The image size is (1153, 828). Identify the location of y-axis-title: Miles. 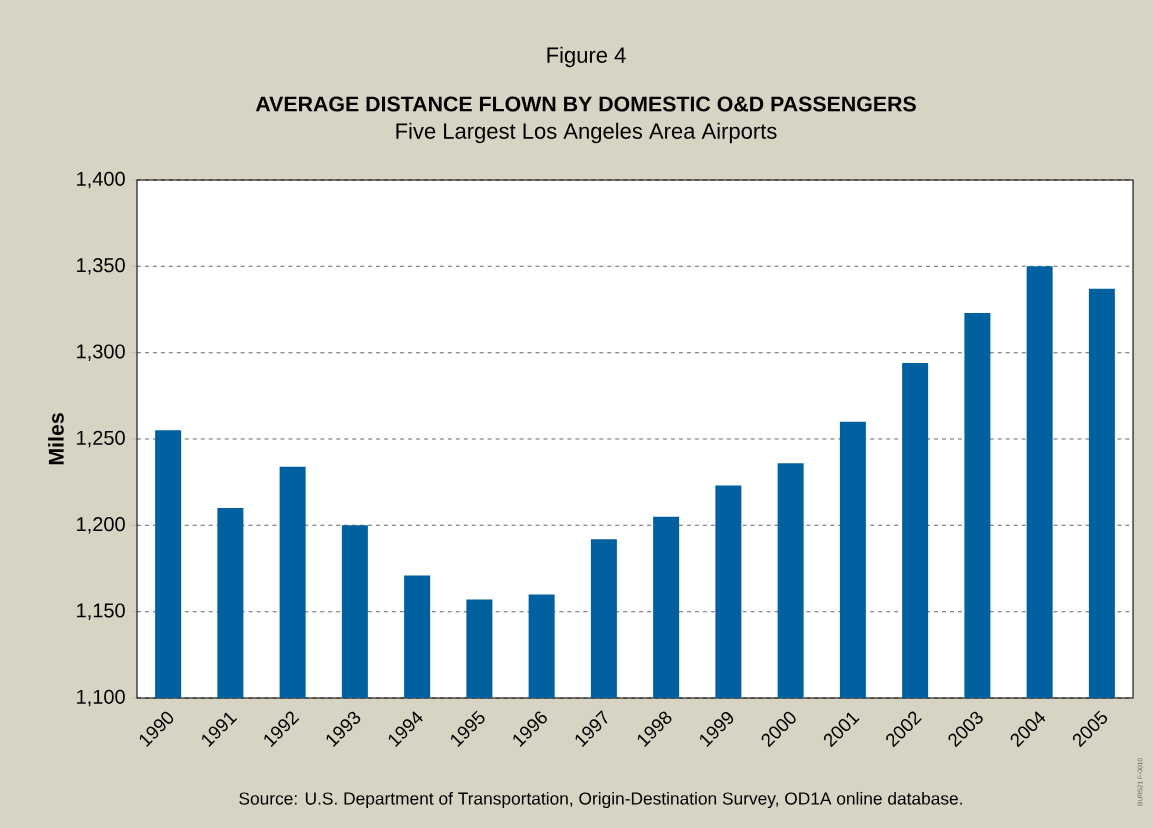
(56, 439).